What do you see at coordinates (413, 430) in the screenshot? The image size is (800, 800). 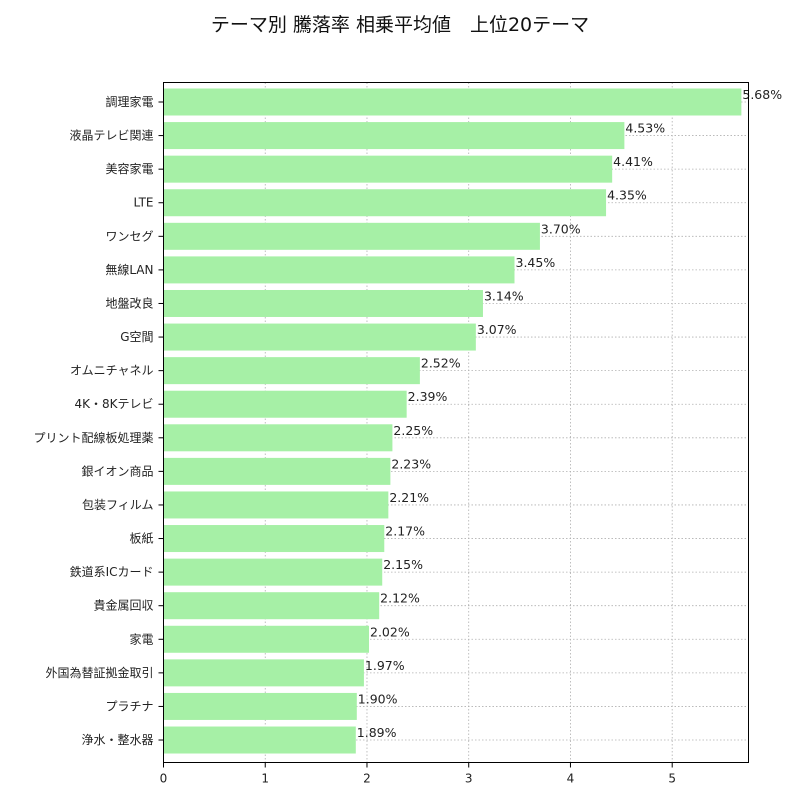 I see `data-label: 2.25%` at bounding box center [413, 430].